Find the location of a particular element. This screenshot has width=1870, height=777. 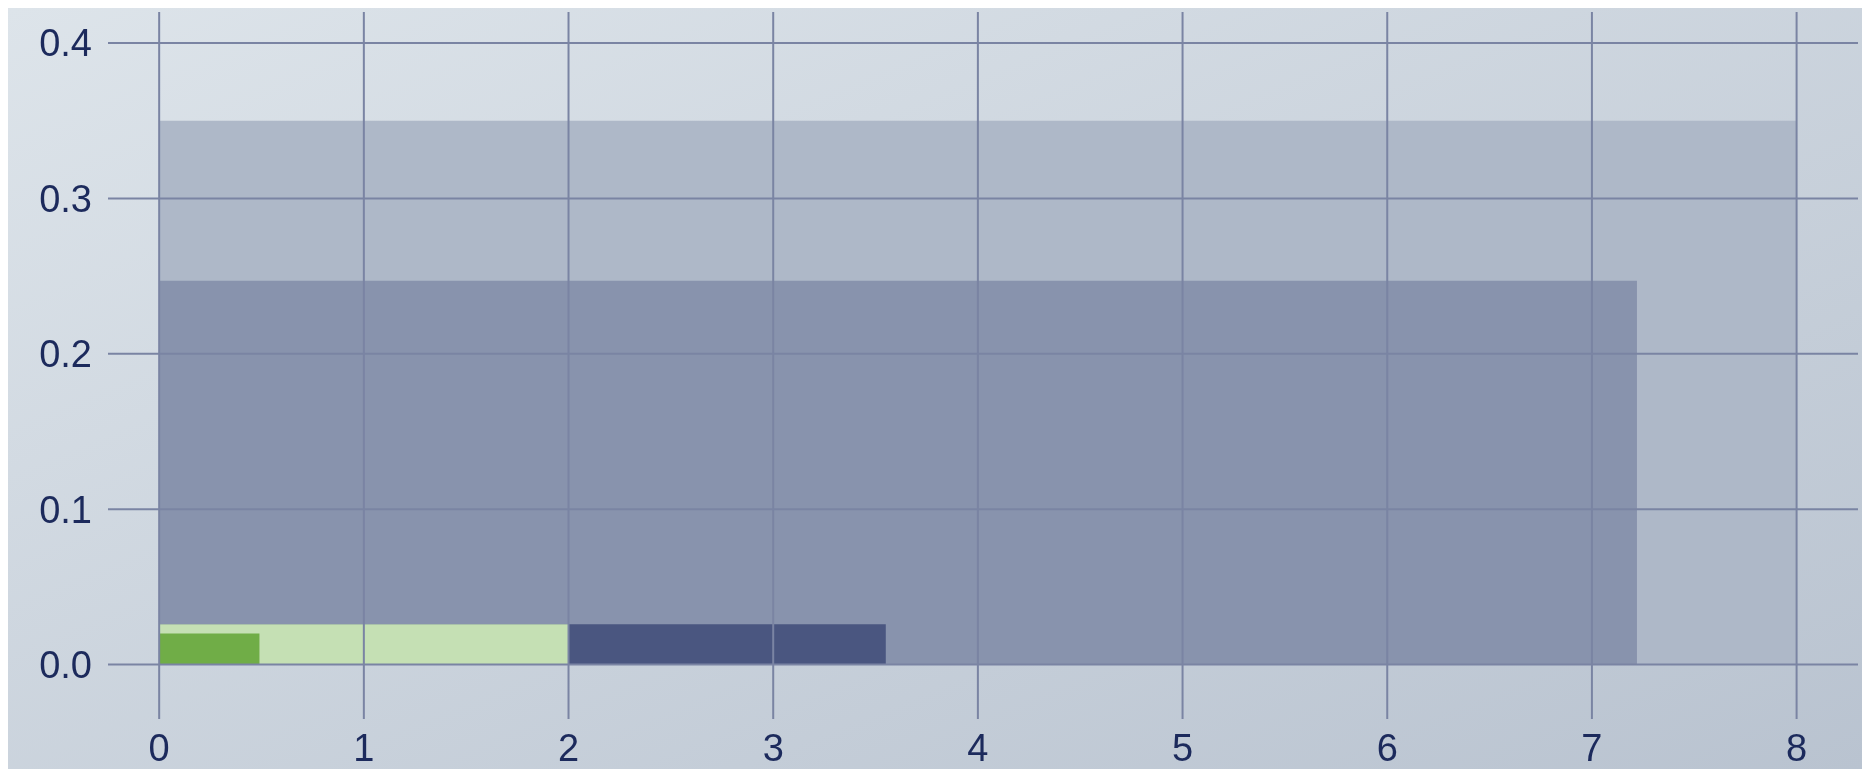

x-tick-label: 5 is located at coordinates (1182, 748).